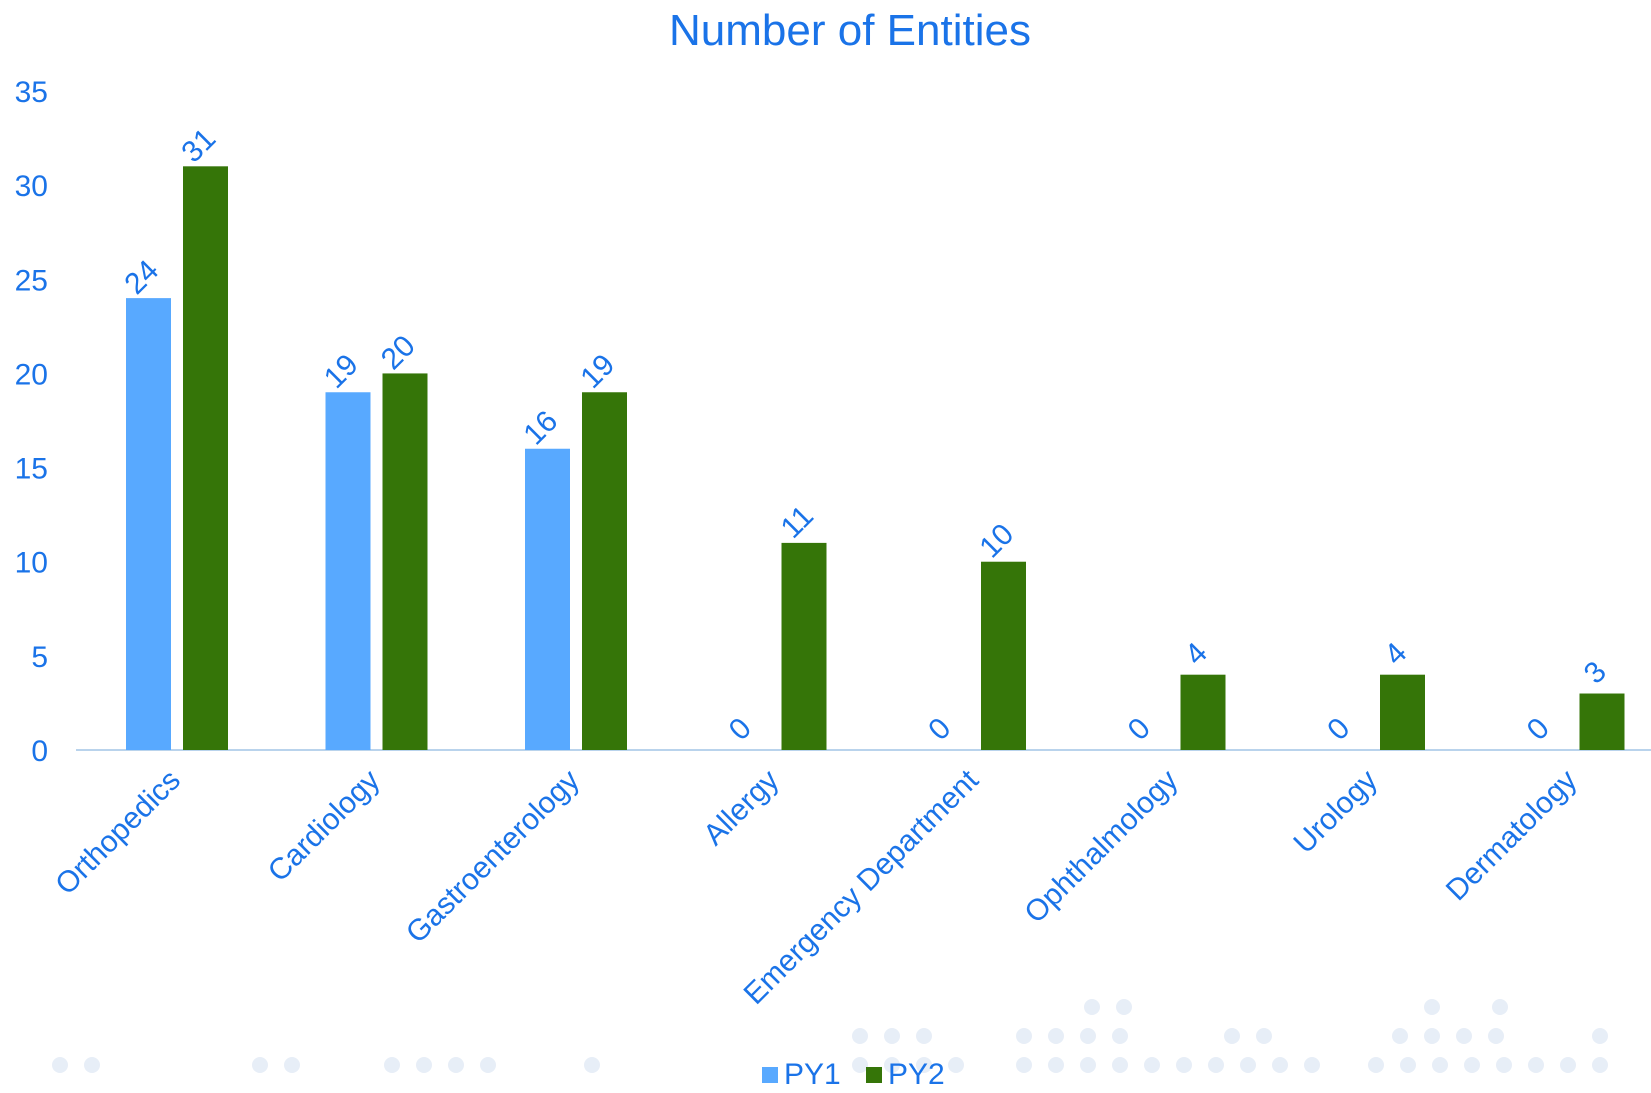 Image resolution: width=1651 pixels, height=1093 pixels. What do you see at coordinates (797, 521) in the screenshot?
I see `data-label: 11` at bounding box center [797, 521].